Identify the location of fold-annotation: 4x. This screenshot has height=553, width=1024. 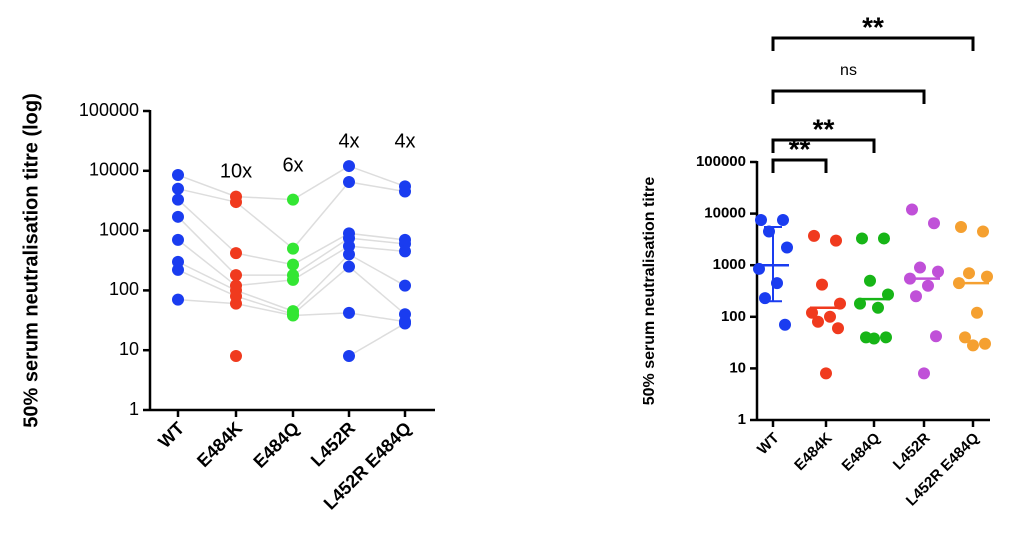
(348, 141).